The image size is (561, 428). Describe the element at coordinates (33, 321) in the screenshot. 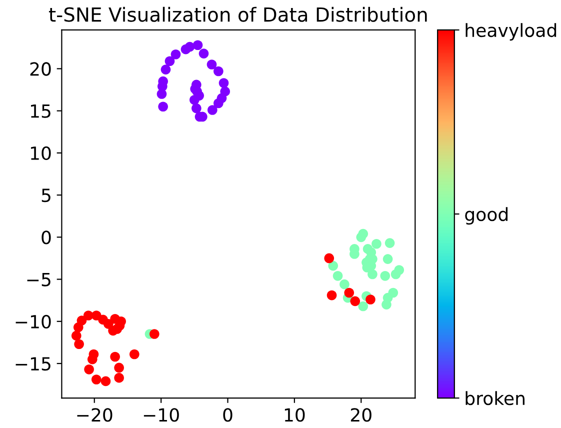

I see `y-tick-label: −10` at that location.